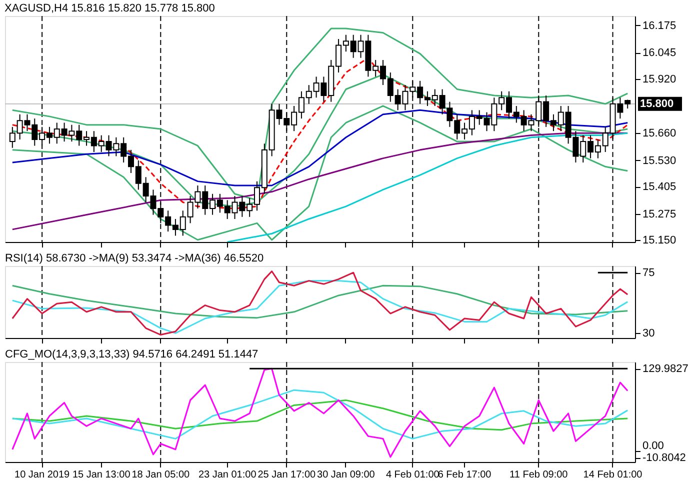 This screenshot has width=700, height=500. I want to click on y-tick-label: 0.00, so click(653, 446).